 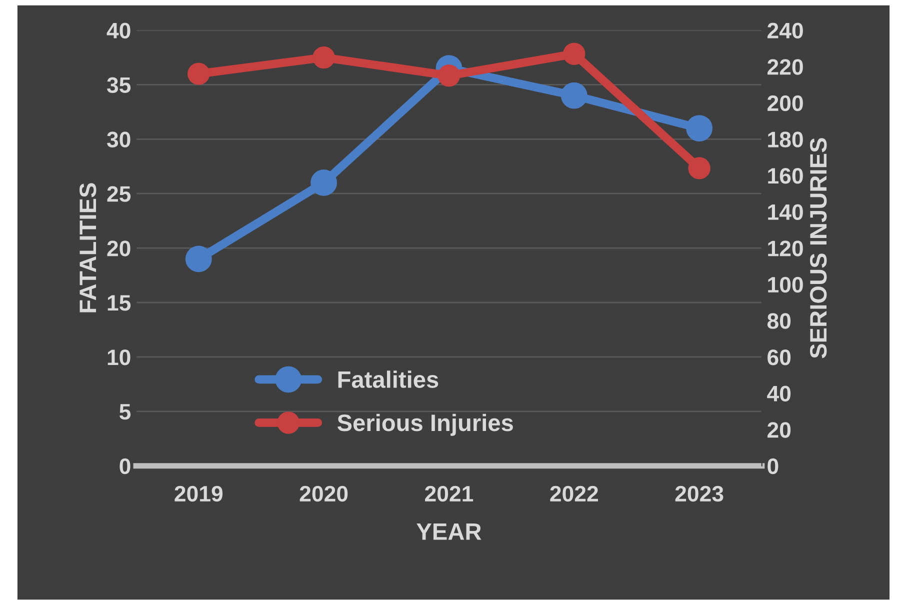 I want to click on y2-tick-label: 80, so click(x=779, y=321).